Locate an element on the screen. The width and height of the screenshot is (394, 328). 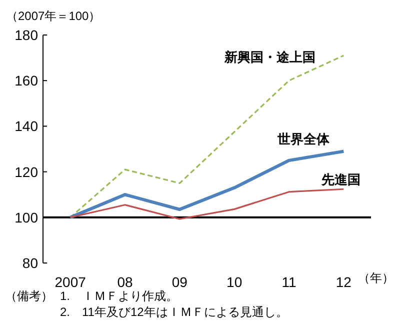
xlabel: （年） is located at coordinates (376, 278).